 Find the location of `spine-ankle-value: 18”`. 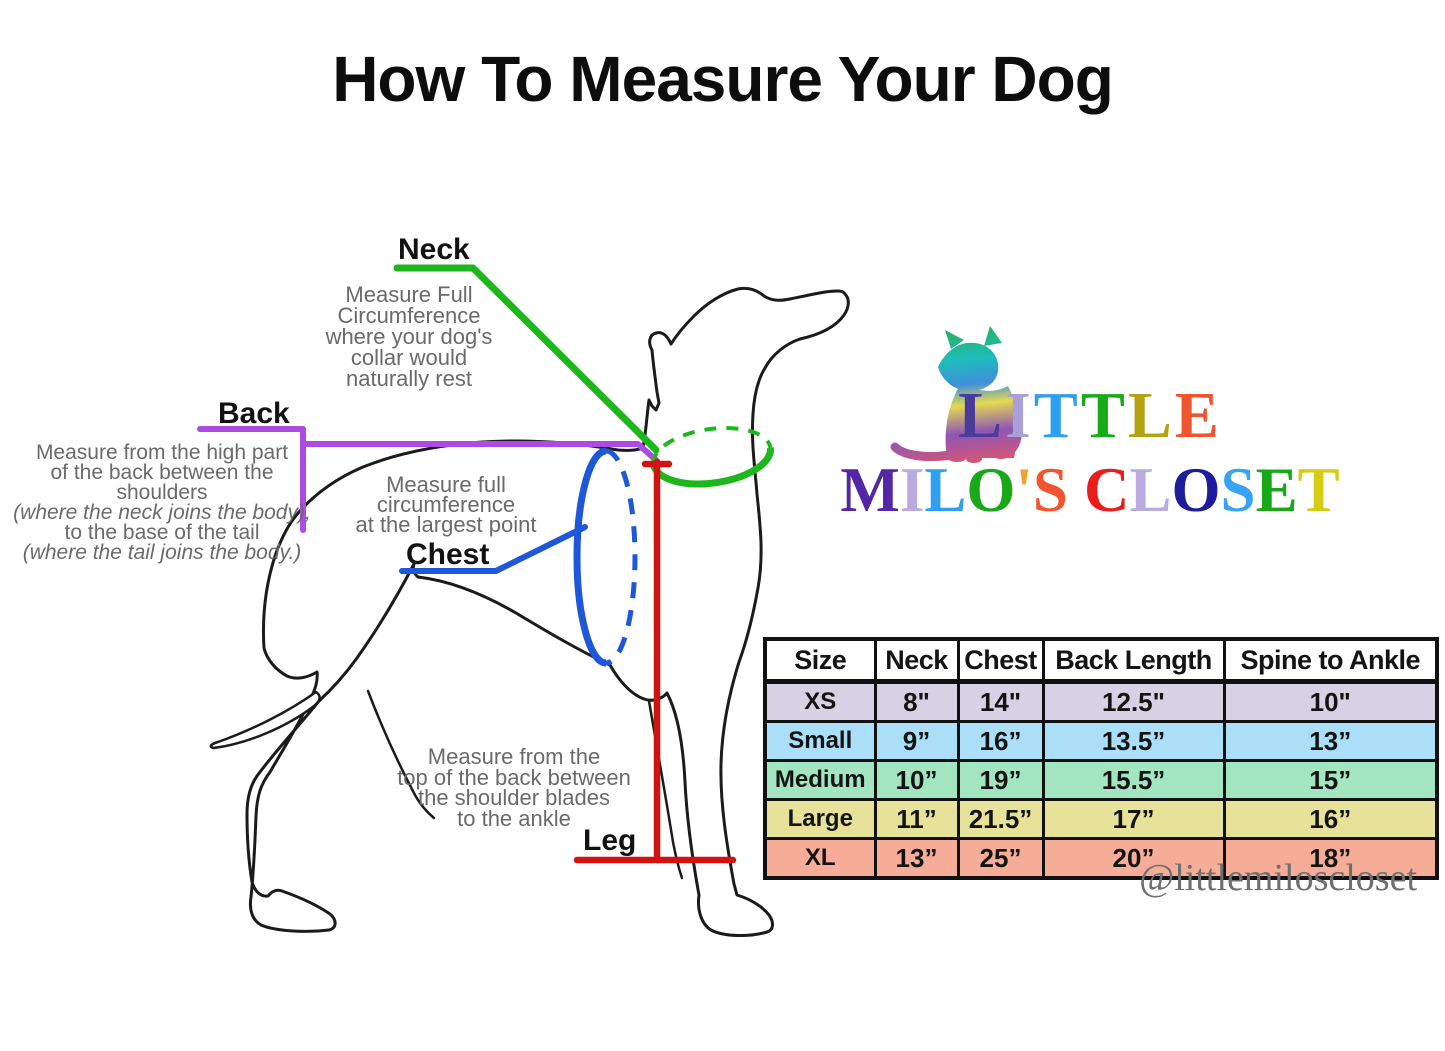

spine-ankle-value: 18” is located at coordinates (1330, 858).